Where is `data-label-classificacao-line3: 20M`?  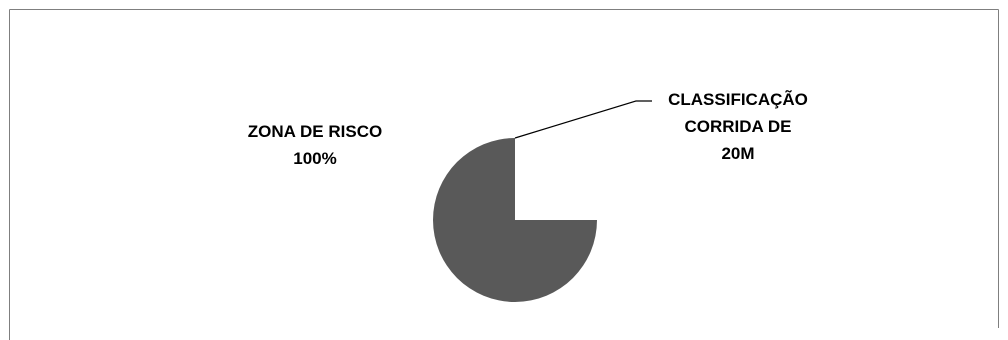 data-label-classificacao-line3: 20M is located at coordinates (738, 153).